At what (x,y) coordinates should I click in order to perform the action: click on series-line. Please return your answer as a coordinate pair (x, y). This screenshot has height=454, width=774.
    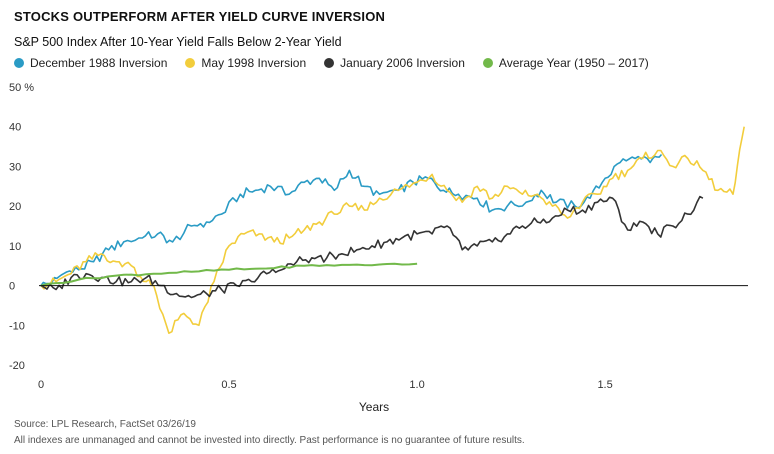
    Looking at the image, I should click on (229, 274).